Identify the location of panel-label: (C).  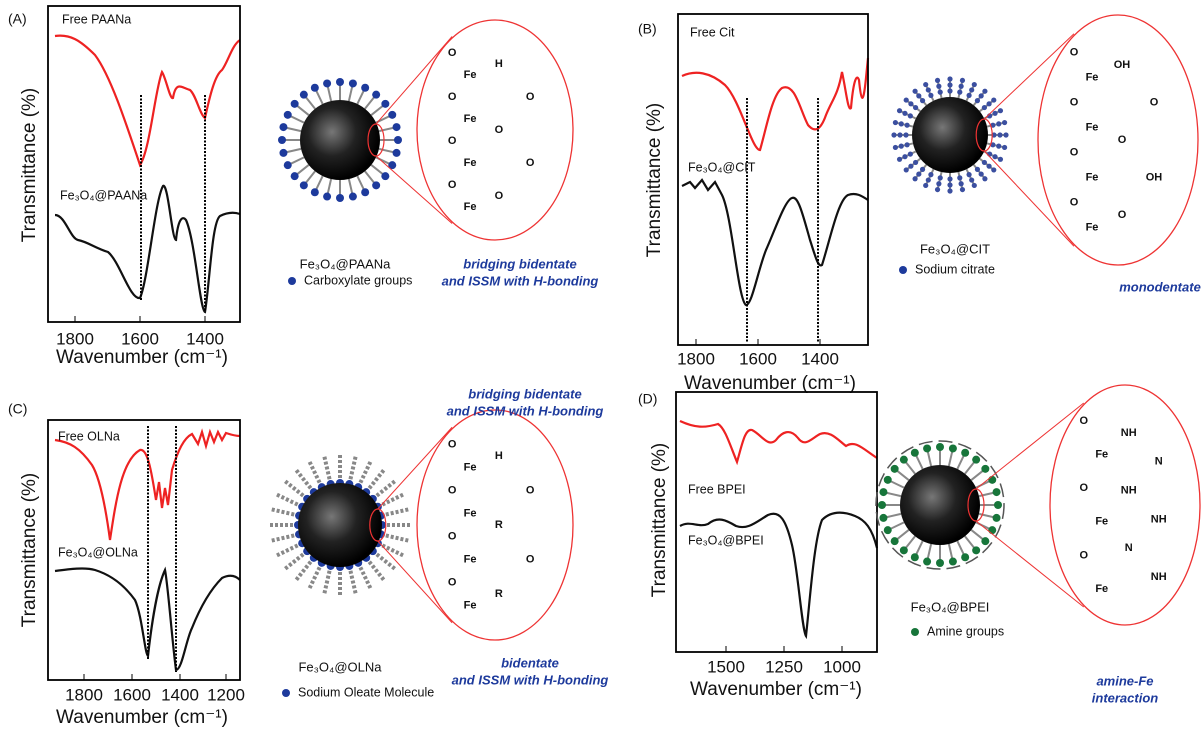
(17, 409).